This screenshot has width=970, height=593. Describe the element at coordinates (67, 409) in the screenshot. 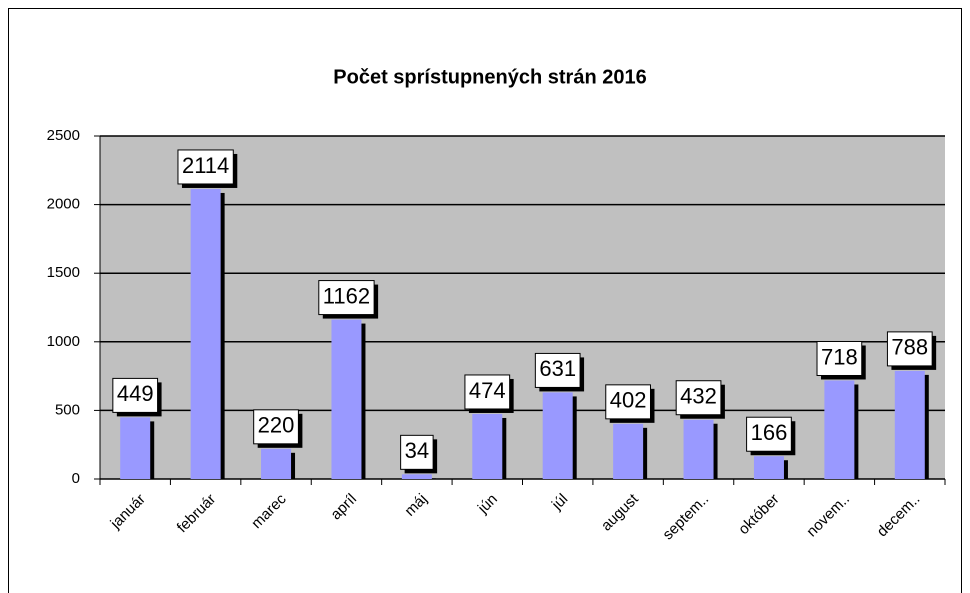

I see `y-tick-label: 500` at that location.